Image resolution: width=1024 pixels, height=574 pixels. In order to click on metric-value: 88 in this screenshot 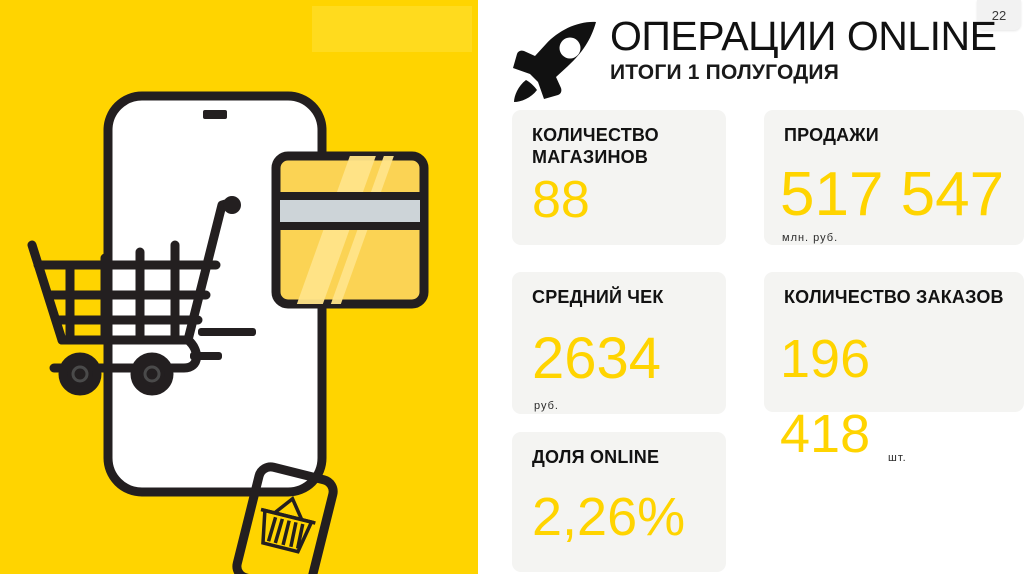, I will do `click(561, 200)`.